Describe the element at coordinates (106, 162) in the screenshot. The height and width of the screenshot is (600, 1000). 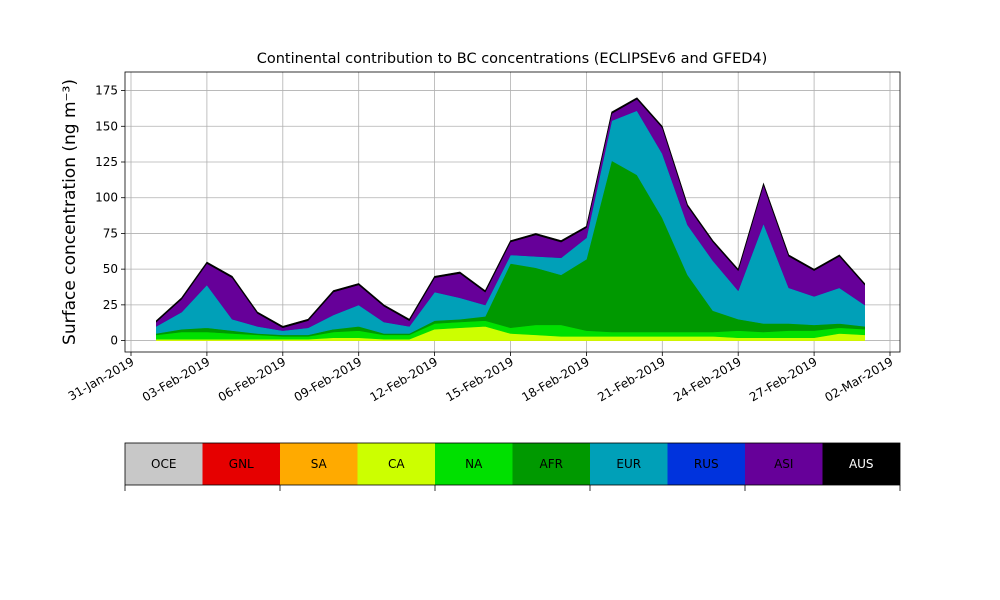
I see `y-tick-label: 125` at that location.